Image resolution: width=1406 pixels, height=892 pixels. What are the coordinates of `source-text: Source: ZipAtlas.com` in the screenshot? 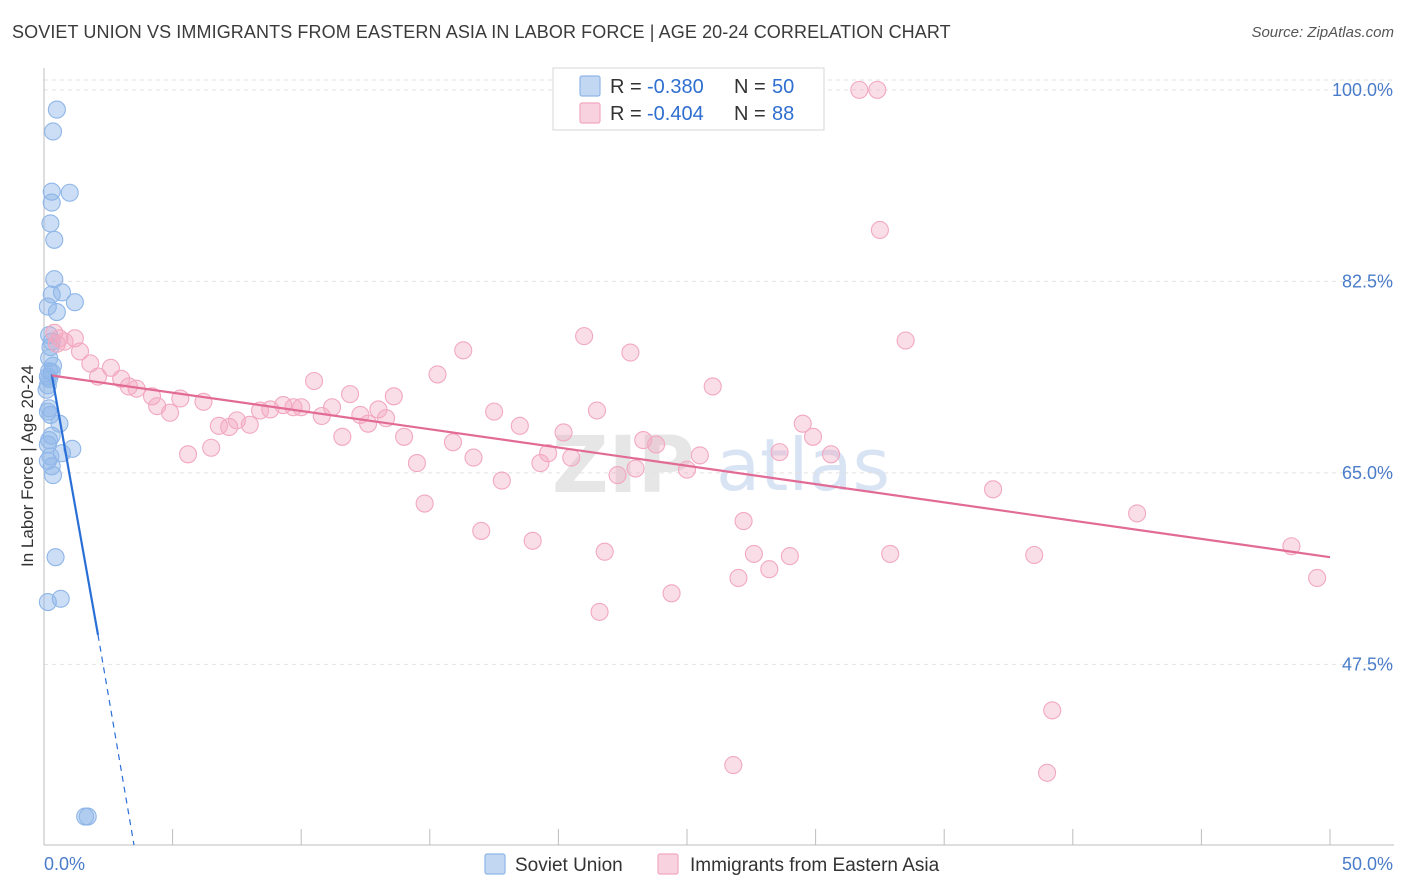 It's located at (1322, 32).